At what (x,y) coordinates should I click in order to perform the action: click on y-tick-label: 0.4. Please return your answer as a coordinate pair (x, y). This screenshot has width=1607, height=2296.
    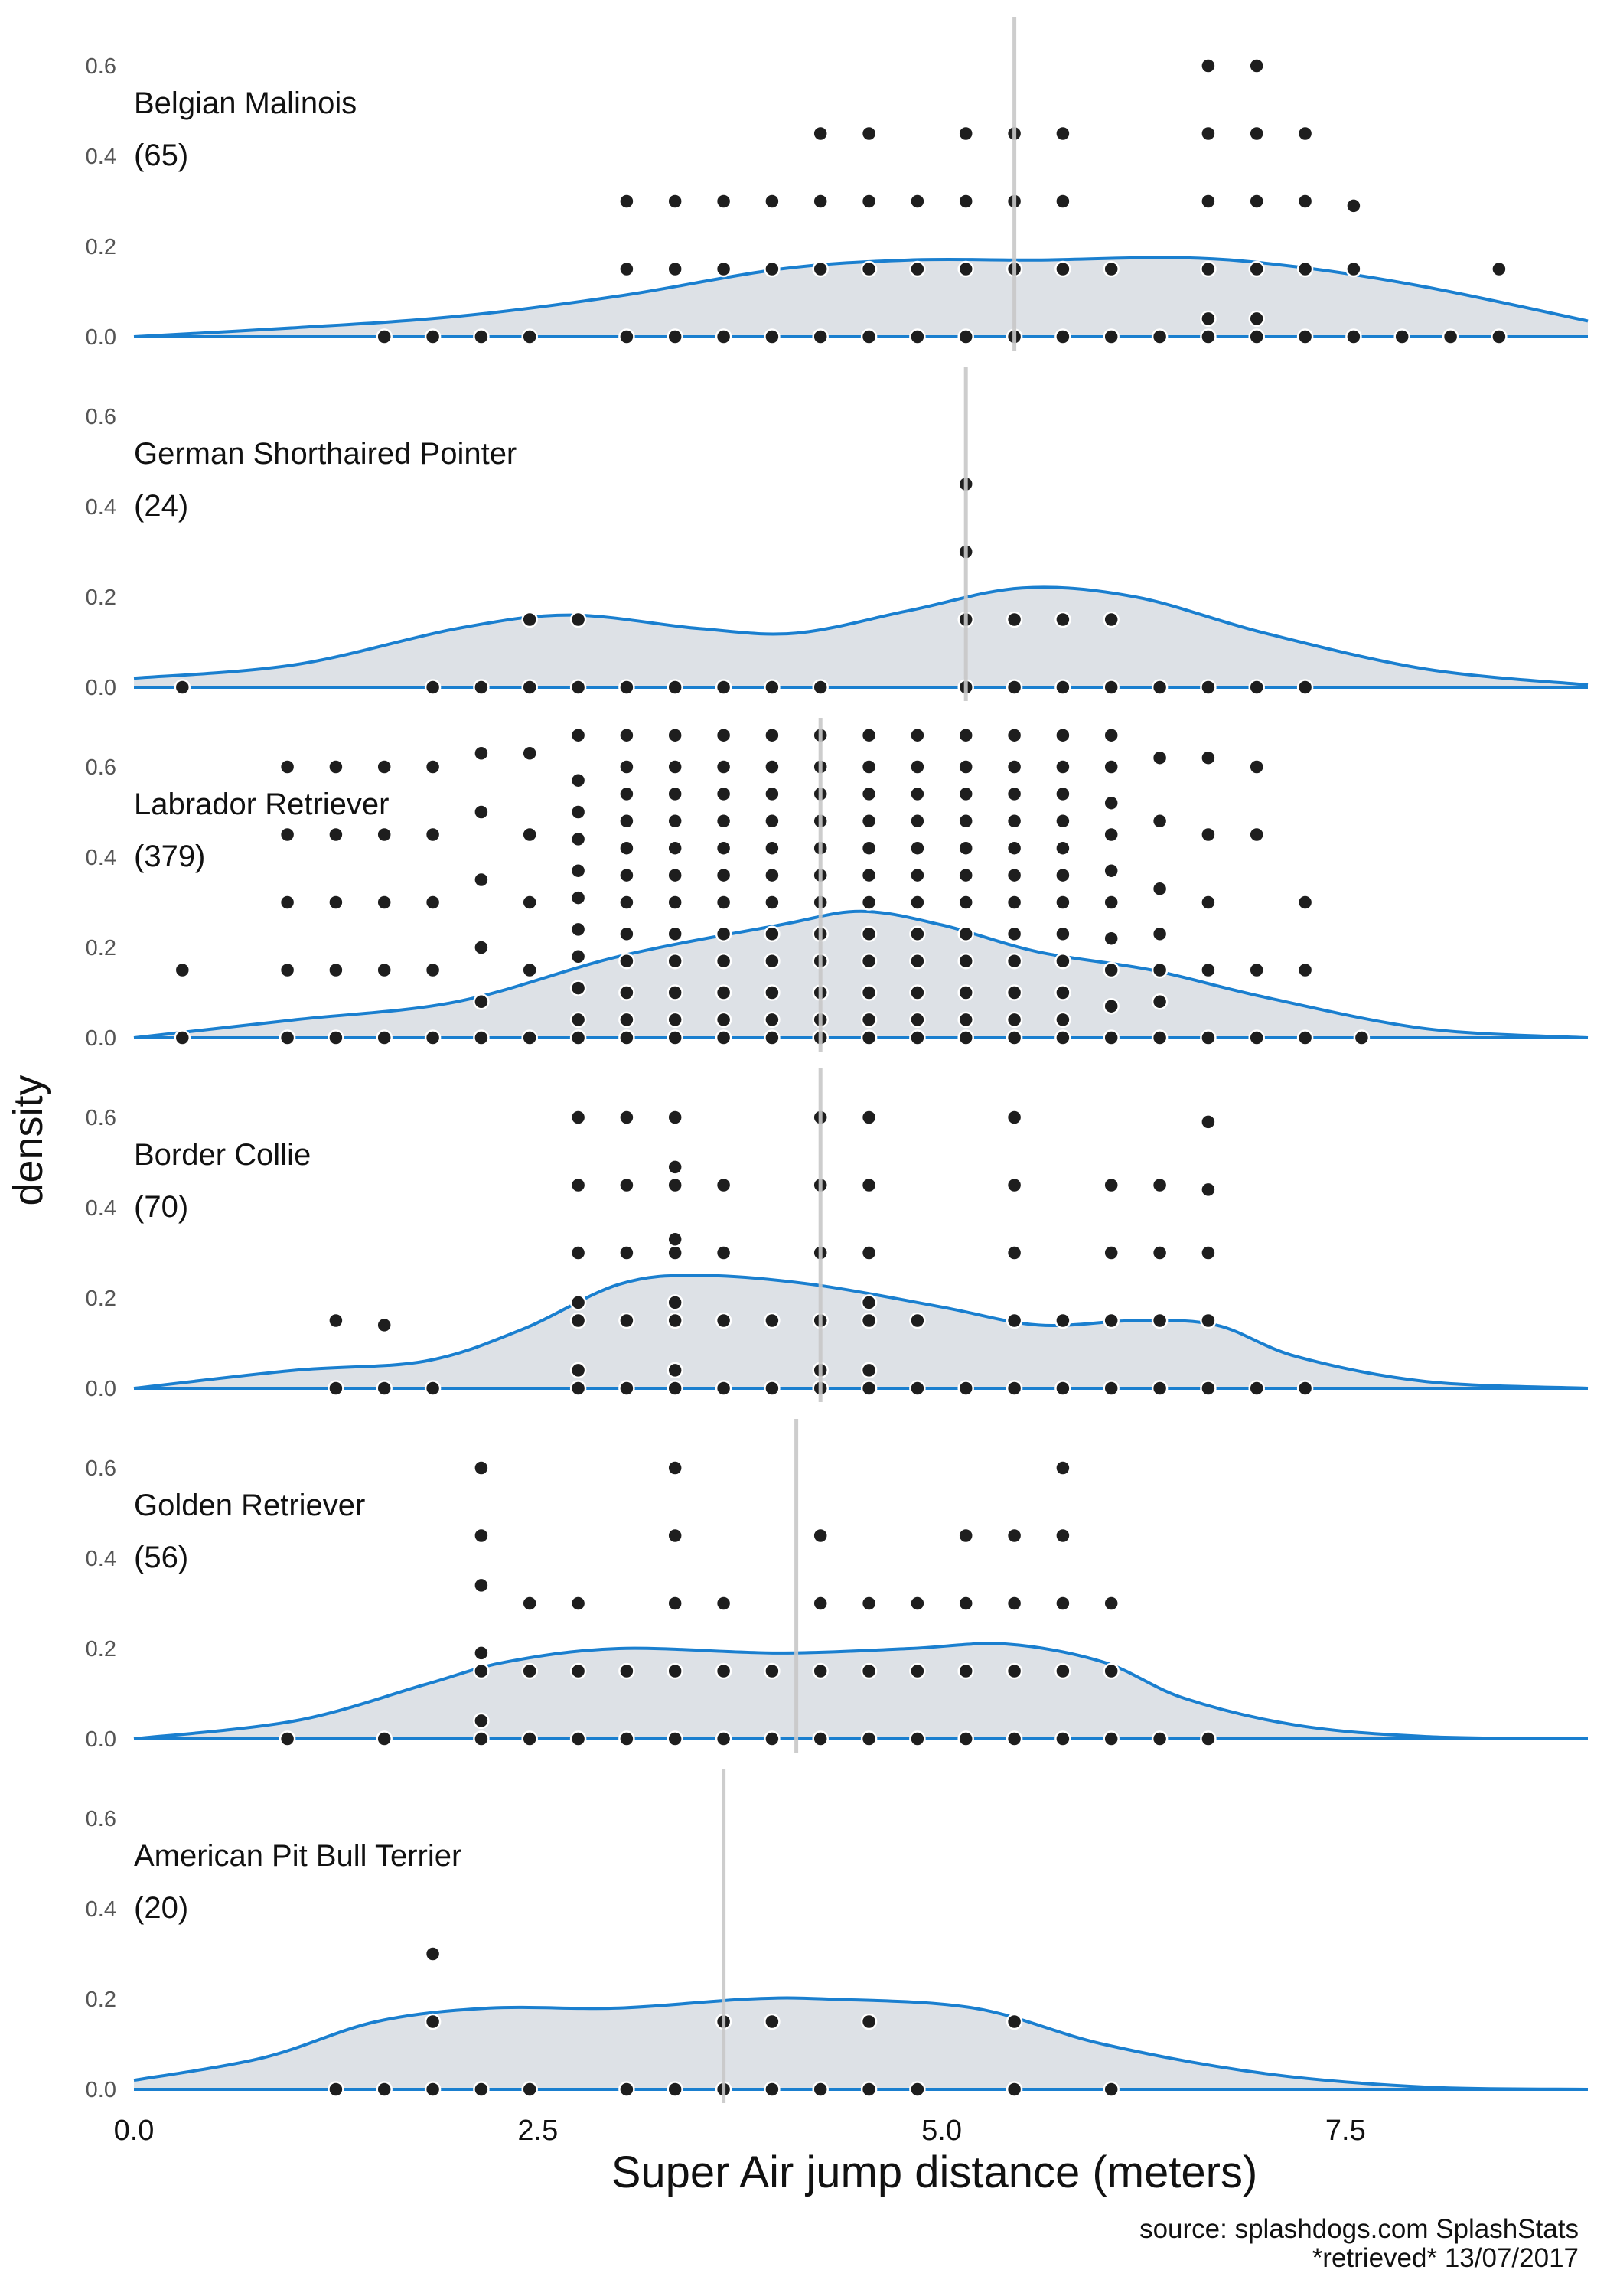
    Looking at the image, I should click on (101, 1208).